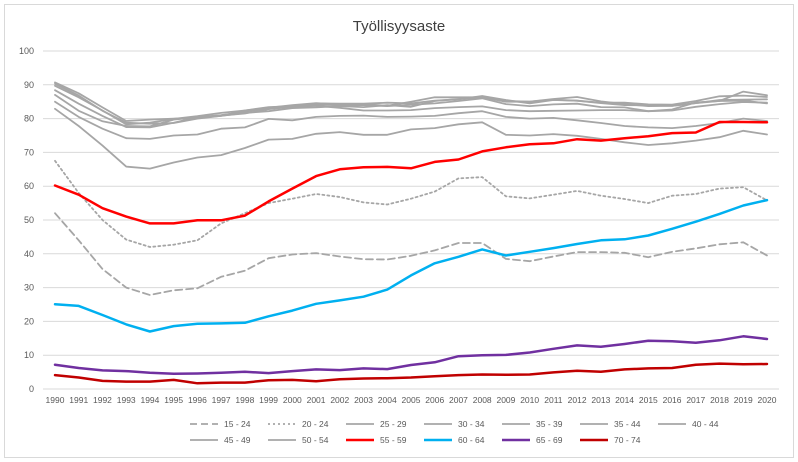 The image size is (798, 462). Describe the element at coordinates (399, 26) in the screenshot. I see `chart-title: Työllisyysaste` at that location.